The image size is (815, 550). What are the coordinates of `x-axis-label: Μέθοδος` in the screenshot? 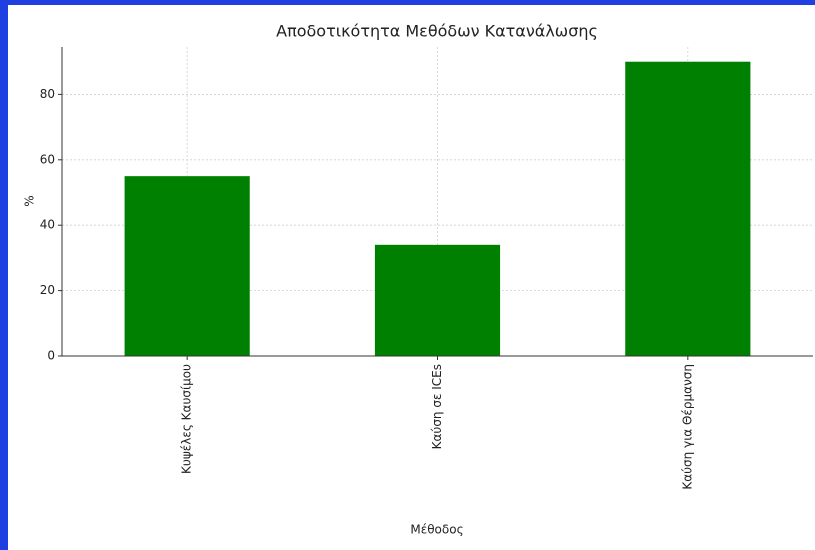 It's located at (436, 530).